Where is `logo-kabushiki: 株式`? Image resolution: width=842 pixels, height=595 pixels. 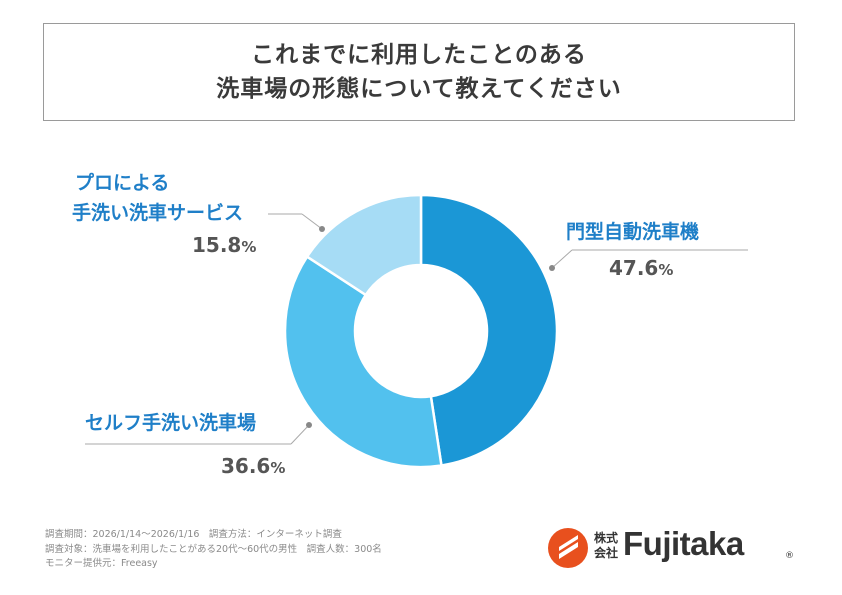
logo-kabushiki: 株式 is located at coordinates (606, 538).